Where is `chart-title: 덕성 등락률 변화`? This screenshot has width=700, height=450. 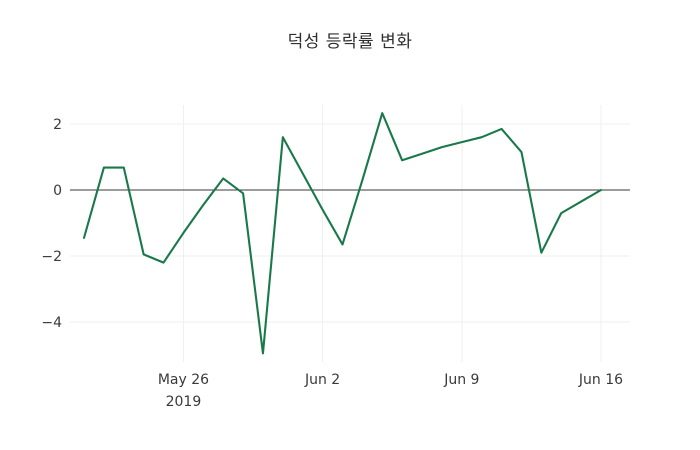
chart-title: 덕성 등락률 변화 is located at coordinates (350, 42).